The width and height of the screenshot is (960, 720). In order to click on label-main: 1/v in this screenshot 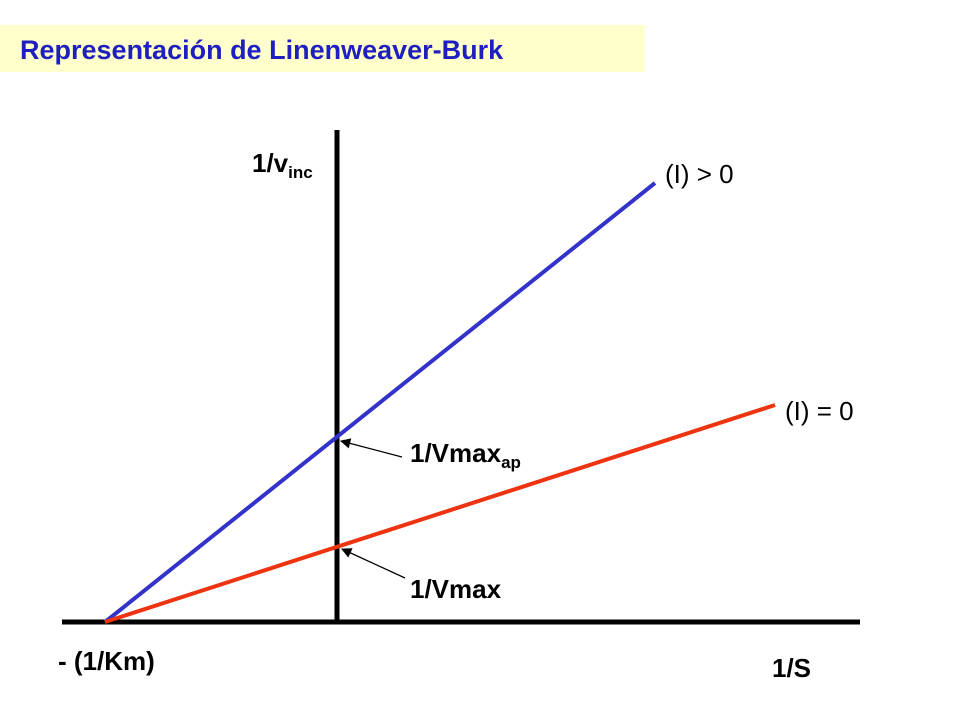, I will do `click(270, 163)`.